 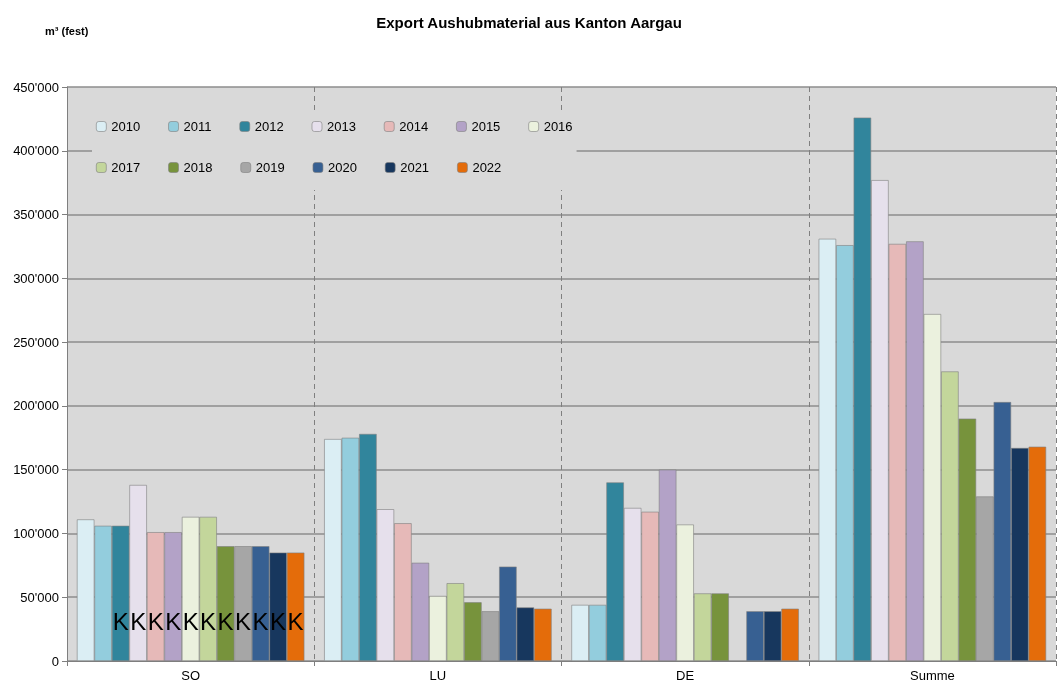 What do you see at coordinates (126, 167) in the screenshot?
I see `legend-label: 2017` at bounding box center [126, 167].